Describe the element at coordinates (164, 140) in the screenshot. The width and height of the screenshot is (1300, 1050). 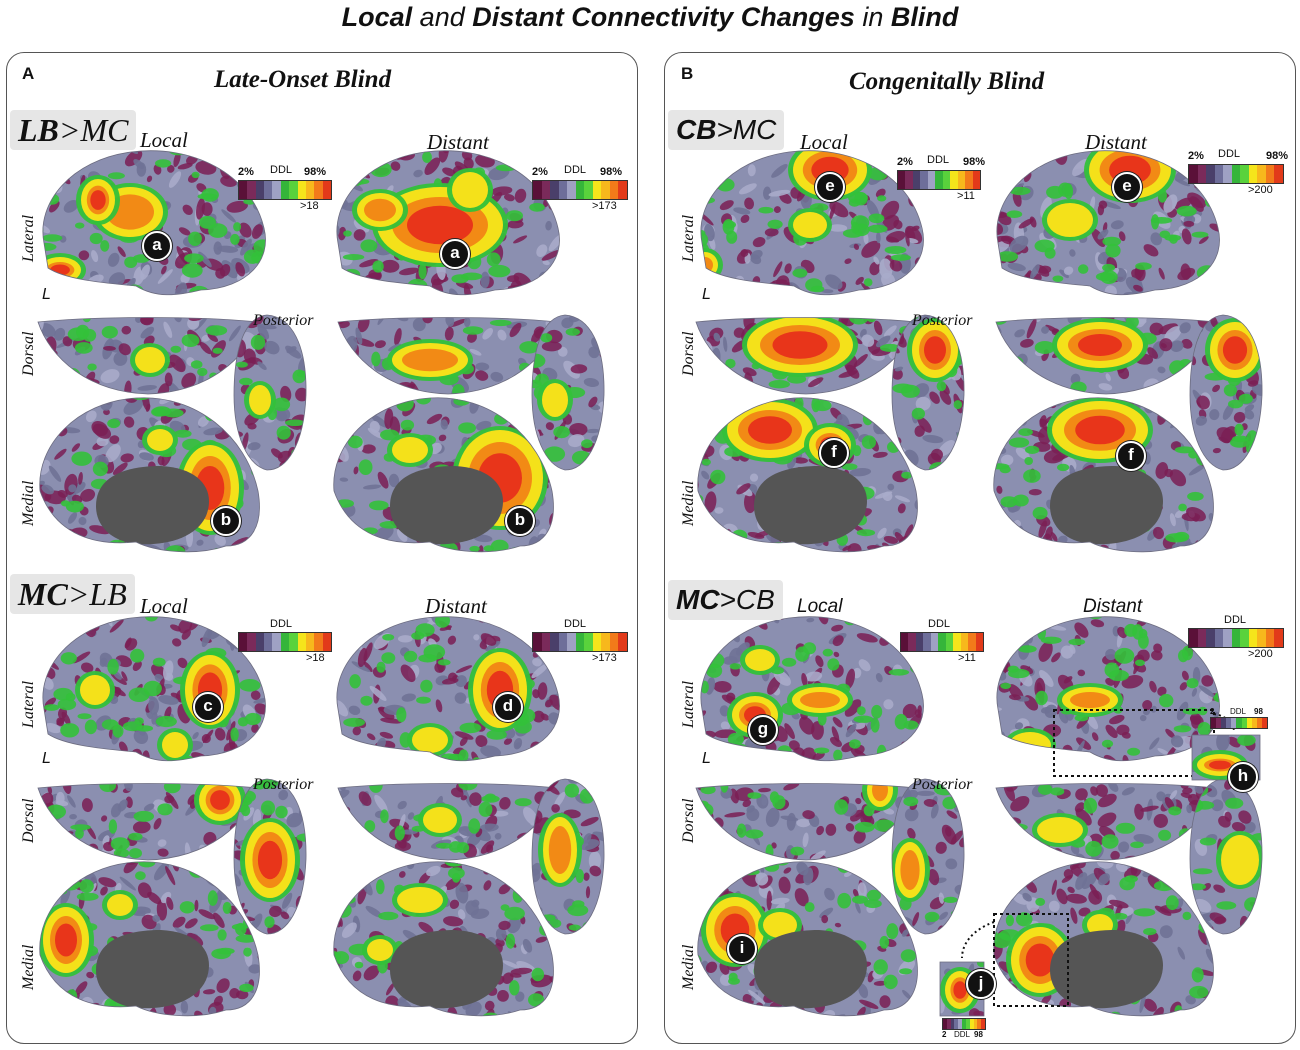
I see `heading-a1-local: Local` at that location.